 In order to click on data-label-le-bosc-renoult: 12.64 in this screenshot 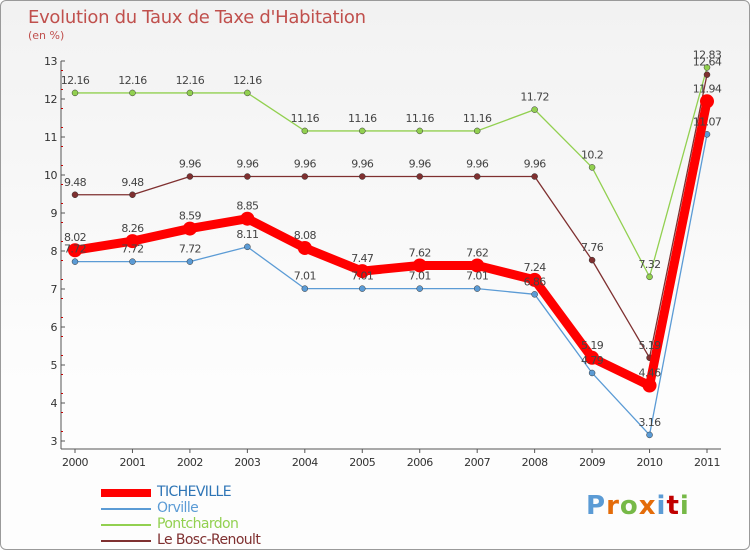, I will do `click(707, 62)`.